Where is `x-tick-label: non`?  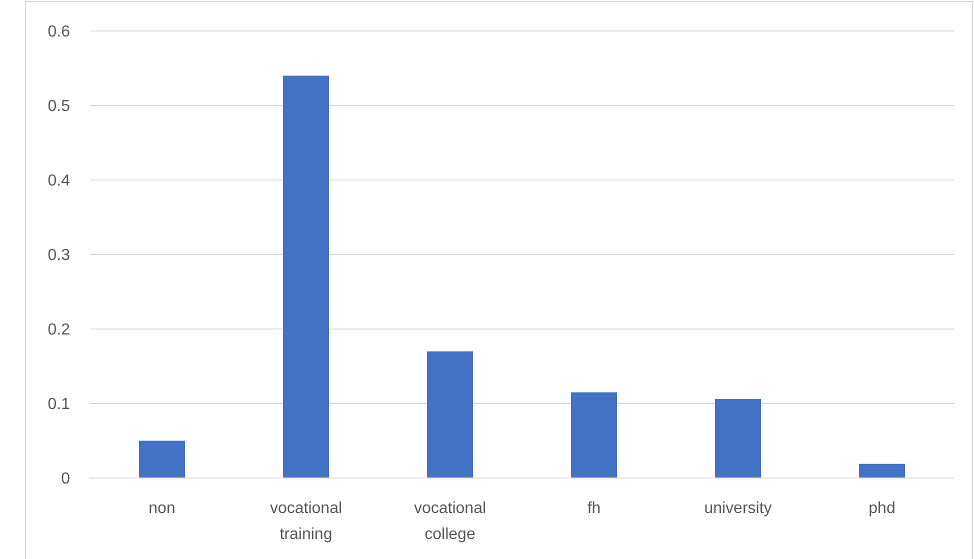
x-tick-label: non is located at coordinates (162, 508).